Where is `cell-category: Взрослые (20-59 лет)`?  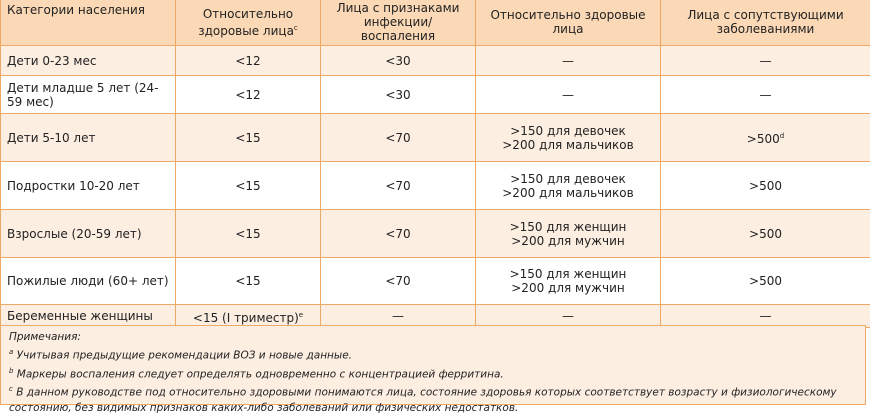 cell-category: Взрослые (20-59 лет) is located at coordinates (88, 234).